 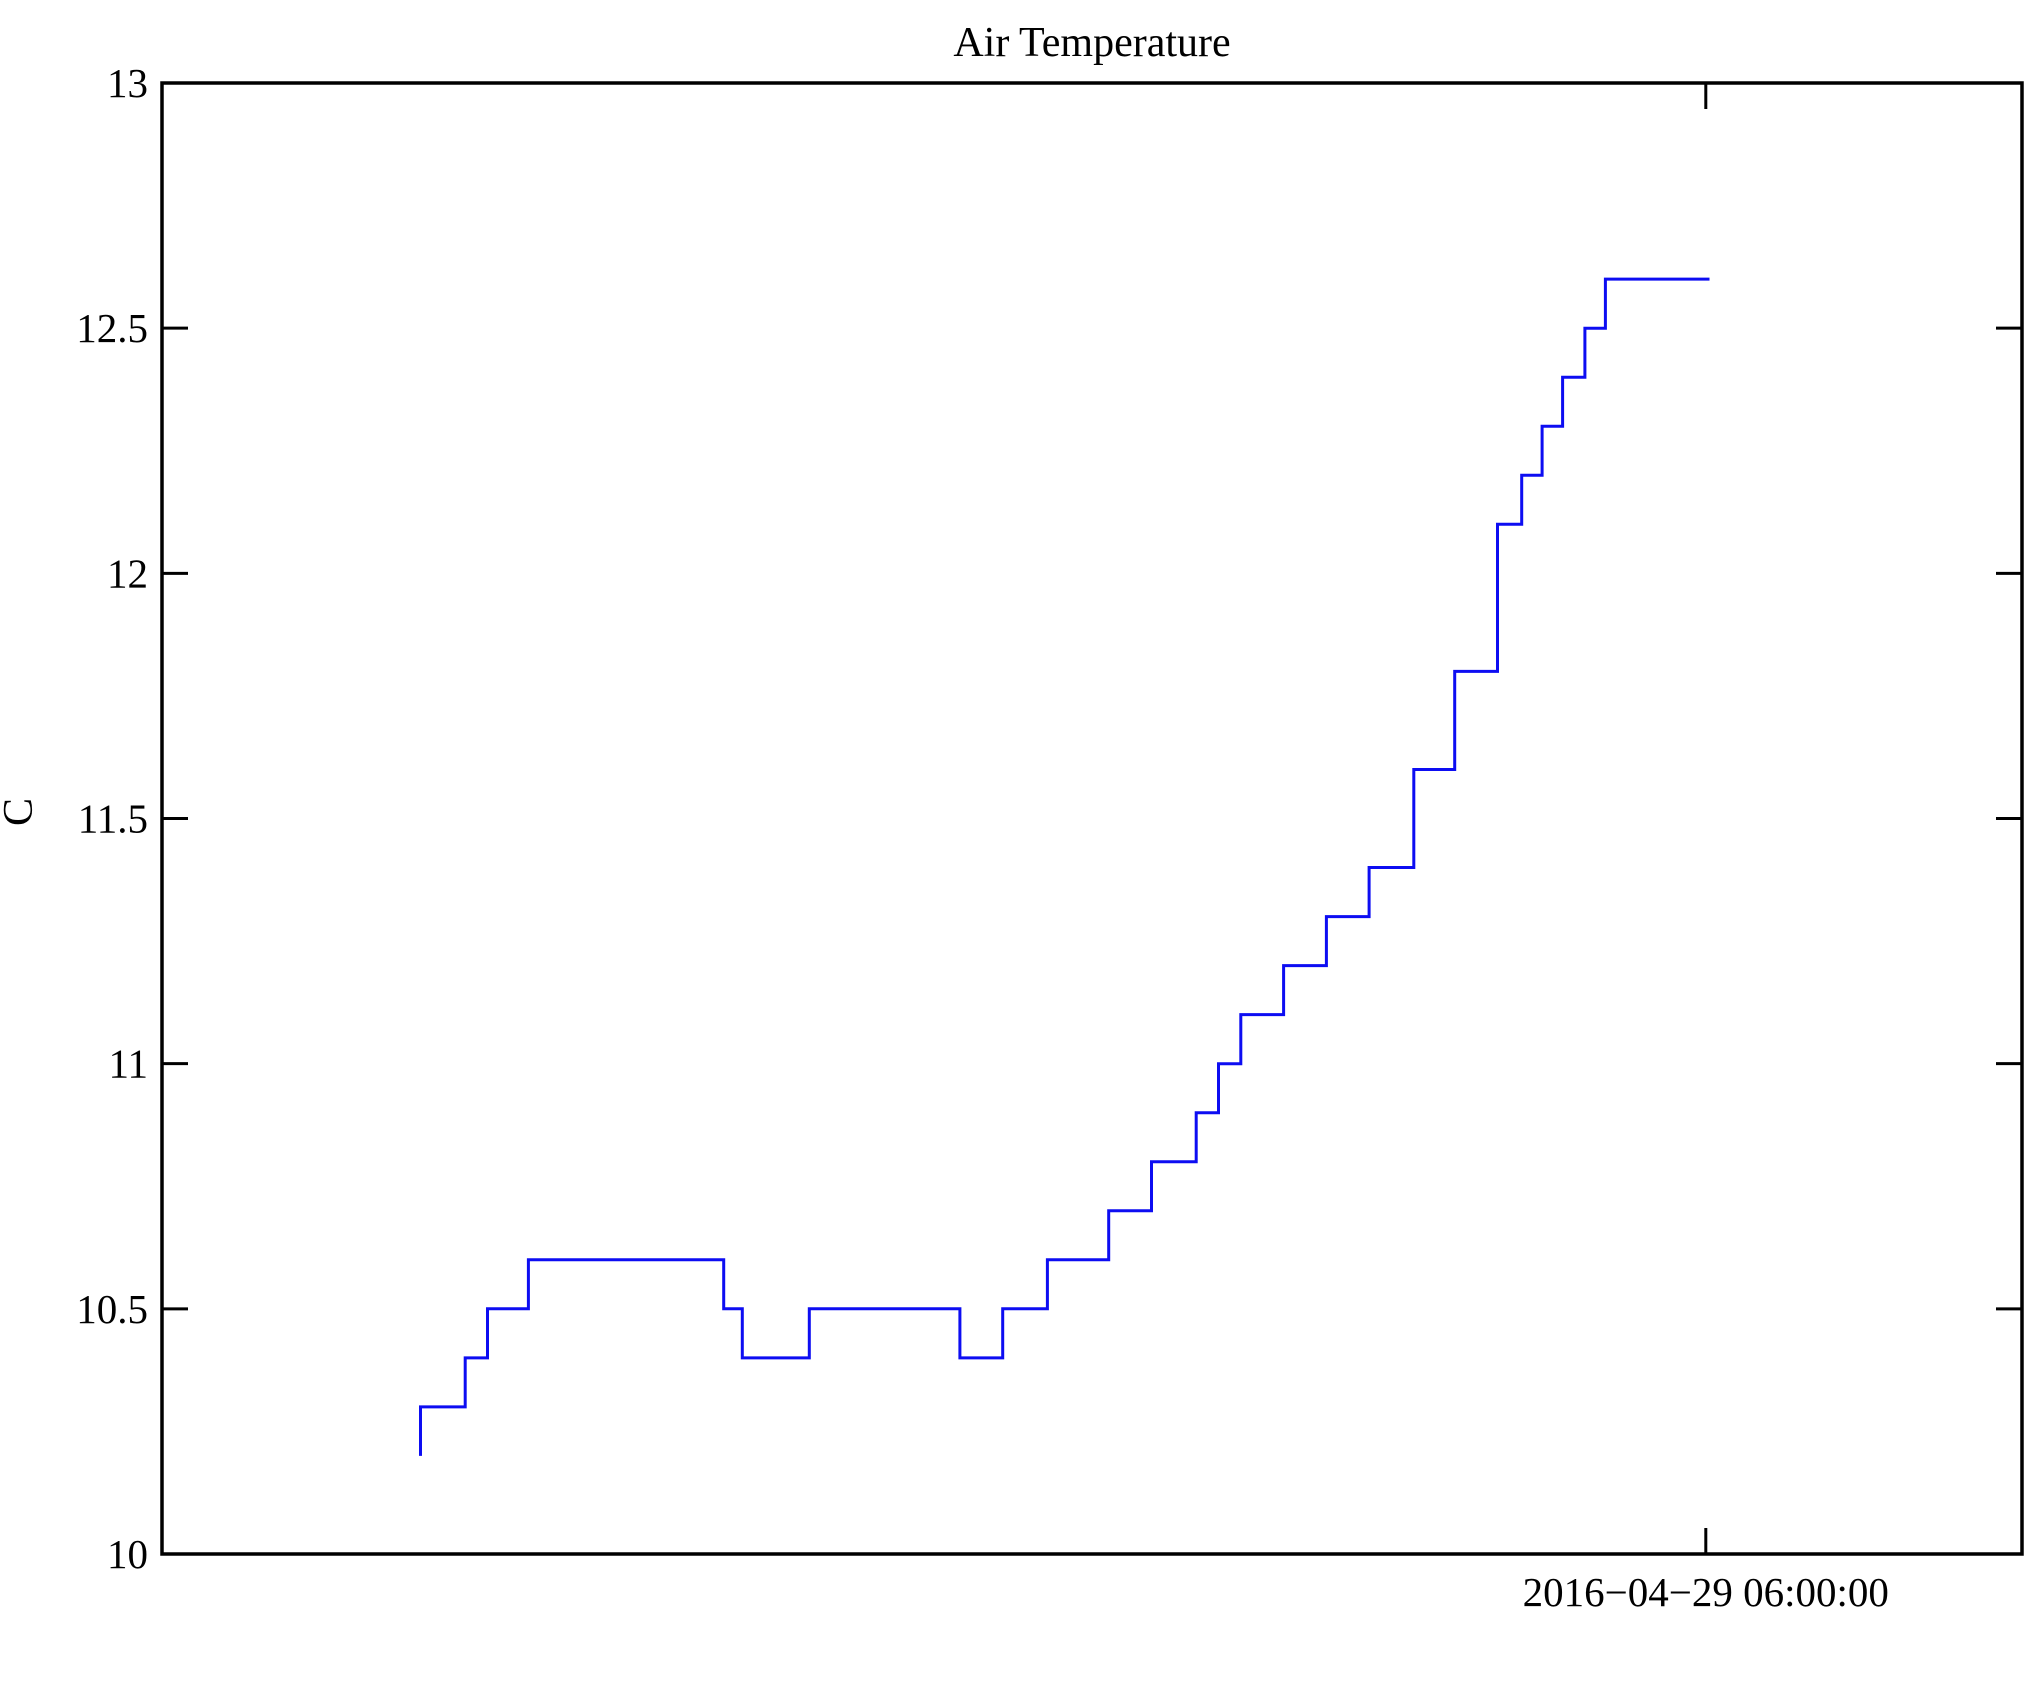 What do you see at coordinates (112, 328) in the screenshot?
I see `y-axis-tick-label: 12.5` at bounding box center [112, 328].